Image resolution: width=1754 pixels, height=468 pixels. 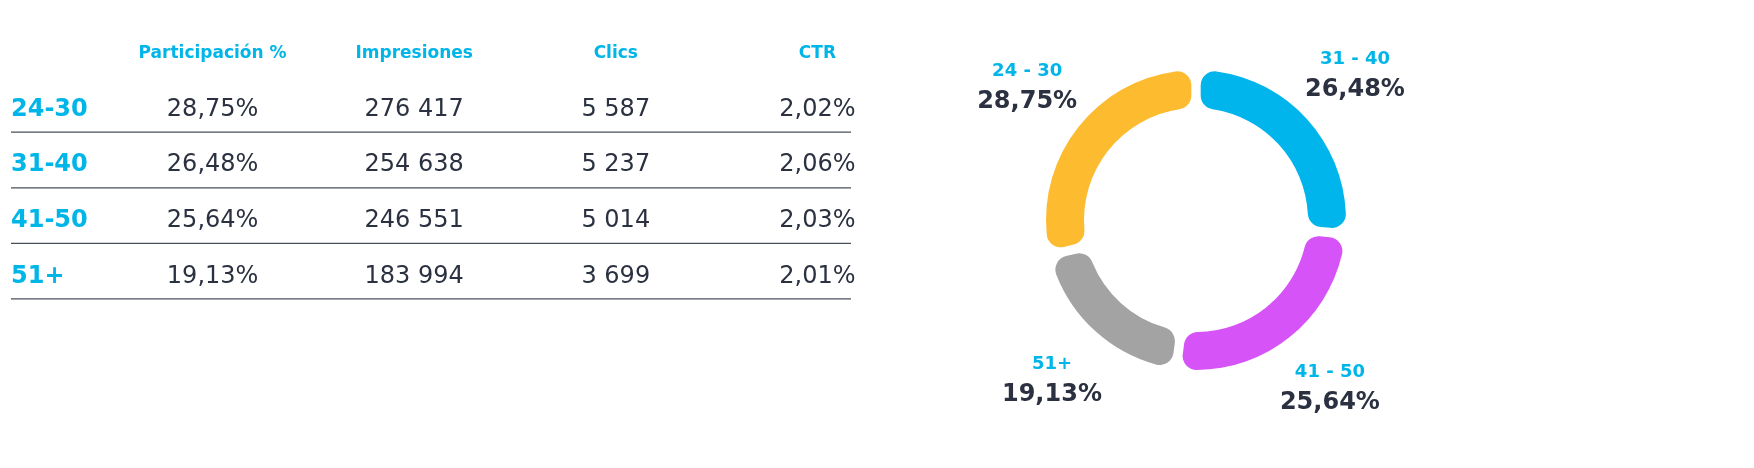 I want to click on data-label: 2,02%, so click(x=817, y=107).